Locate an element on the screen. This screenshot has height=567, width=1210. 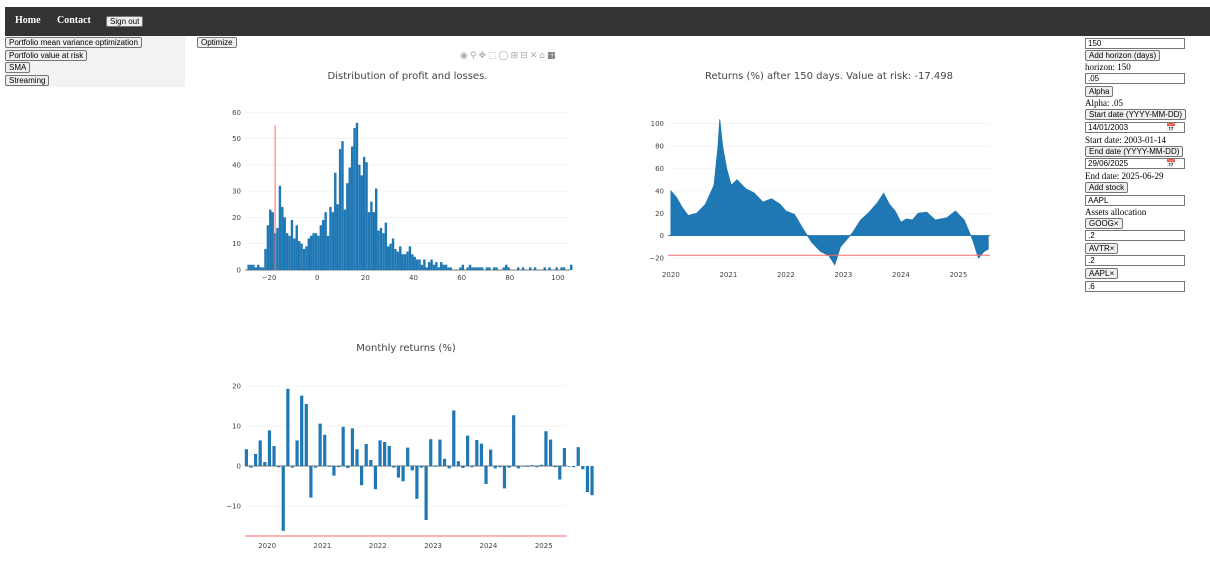
asset-weight-input-aapl: .6 is located at coordinates (1135, 286).